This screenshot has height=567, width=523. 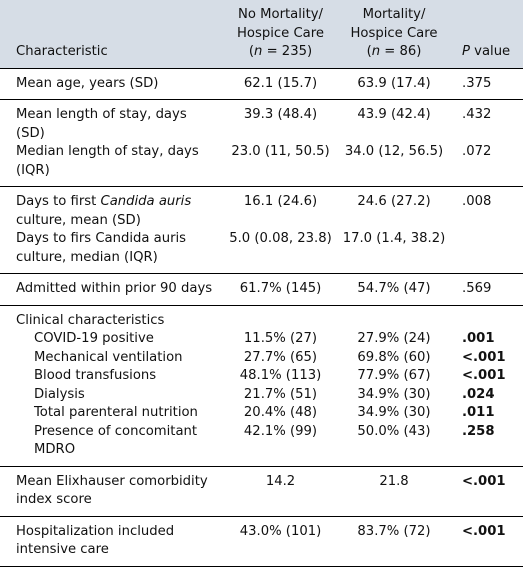 What do you see at coordinates (394, 357) in the screenshot?
I see `mortality-value: 69.8% (60)` at bounding box center [394, 357].